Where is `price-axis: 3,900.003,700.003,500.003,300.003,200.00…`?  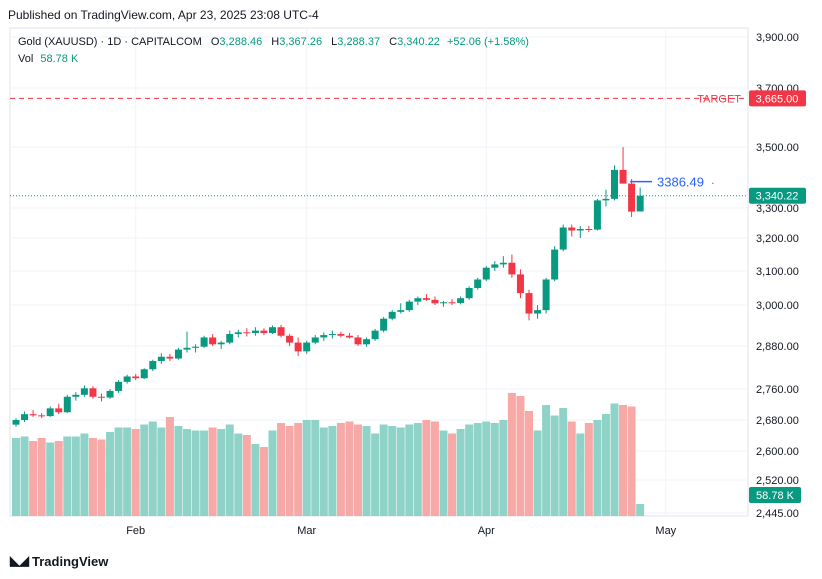 price-axis: 3,900.003,700.003,500.003,300.003,200.00… is located at coordinates (777, 276).